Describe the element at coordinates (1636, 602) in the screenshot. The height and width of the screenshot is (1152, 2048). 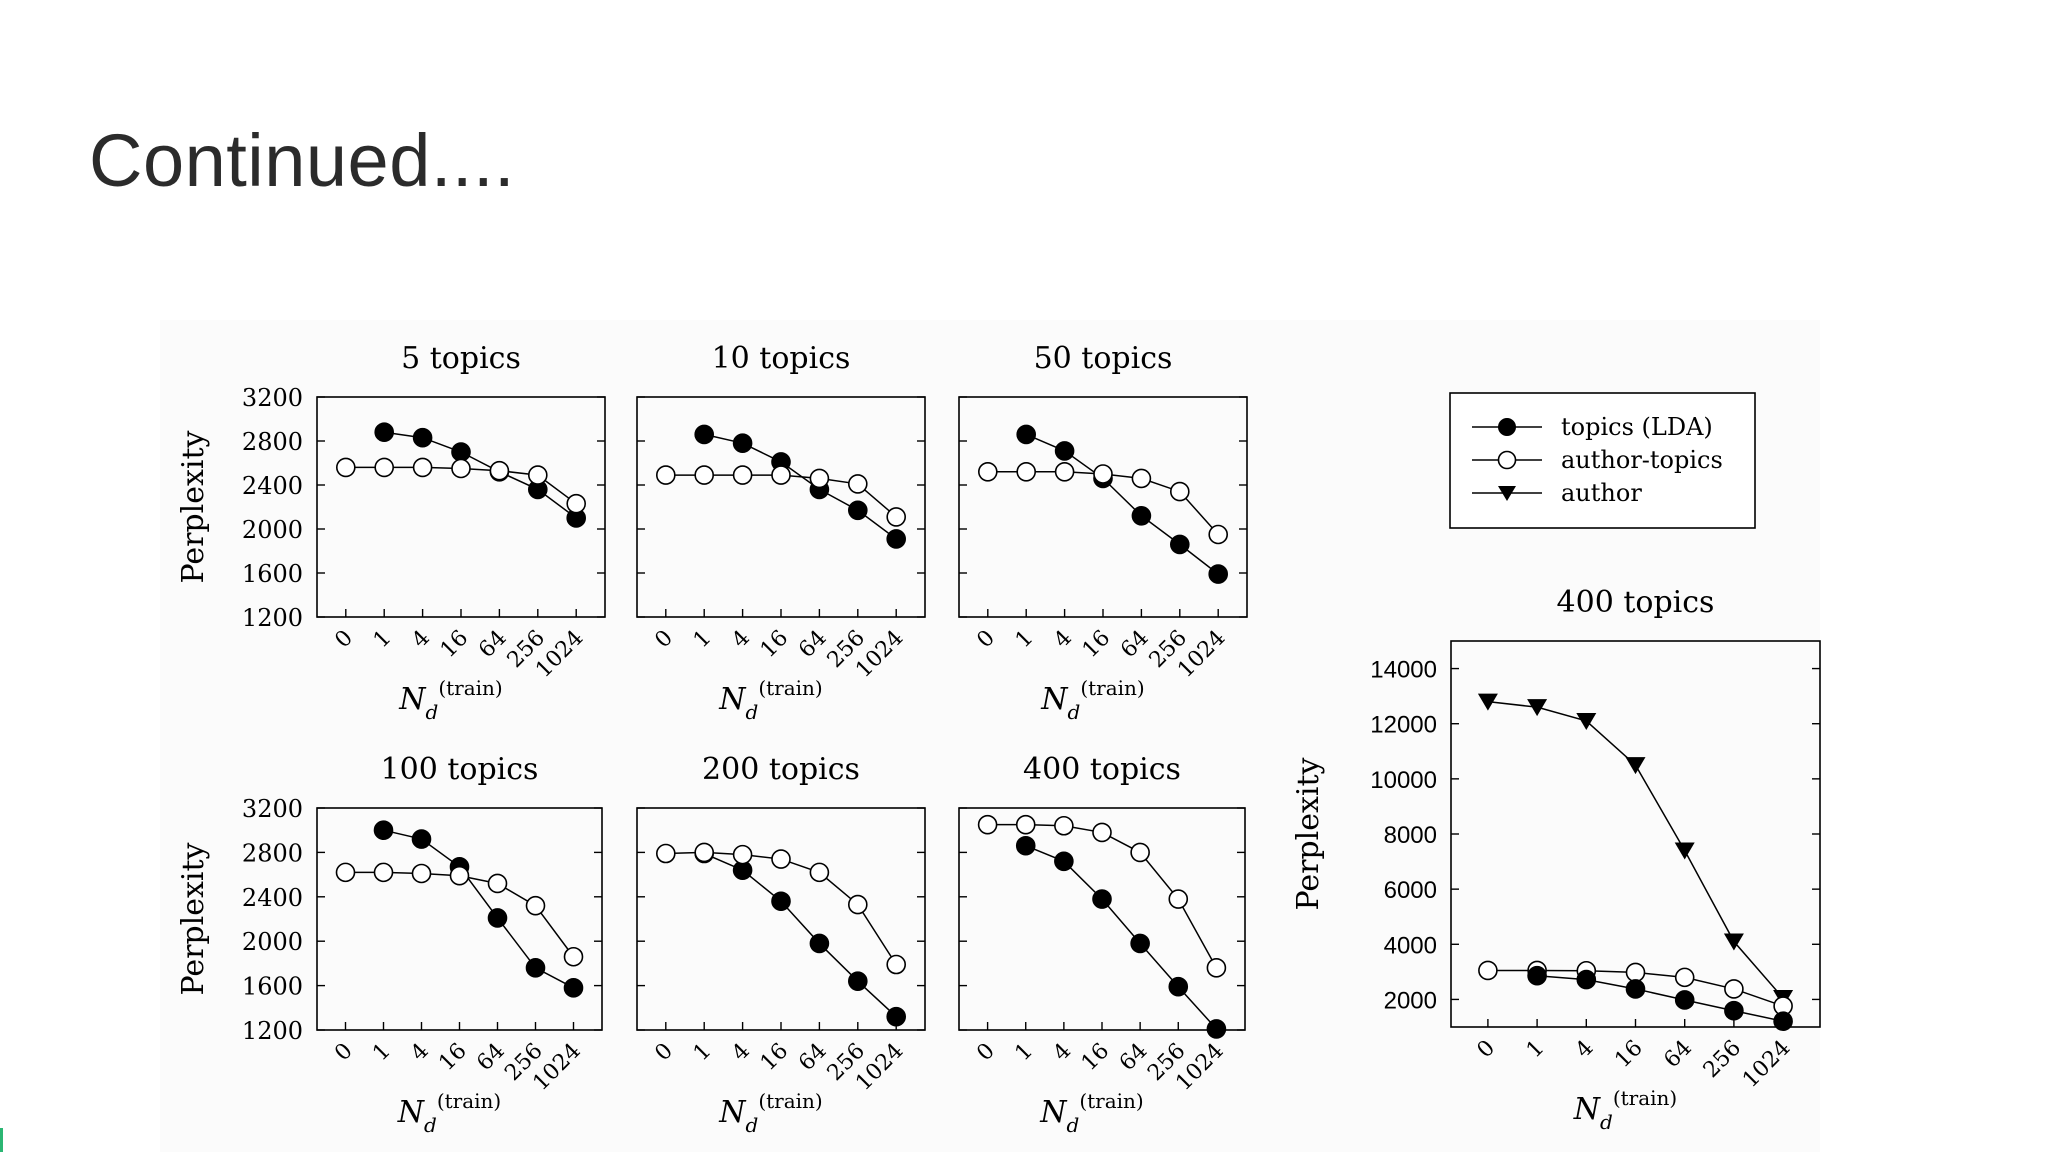
I see `chart-title: 400 topics` at that location.